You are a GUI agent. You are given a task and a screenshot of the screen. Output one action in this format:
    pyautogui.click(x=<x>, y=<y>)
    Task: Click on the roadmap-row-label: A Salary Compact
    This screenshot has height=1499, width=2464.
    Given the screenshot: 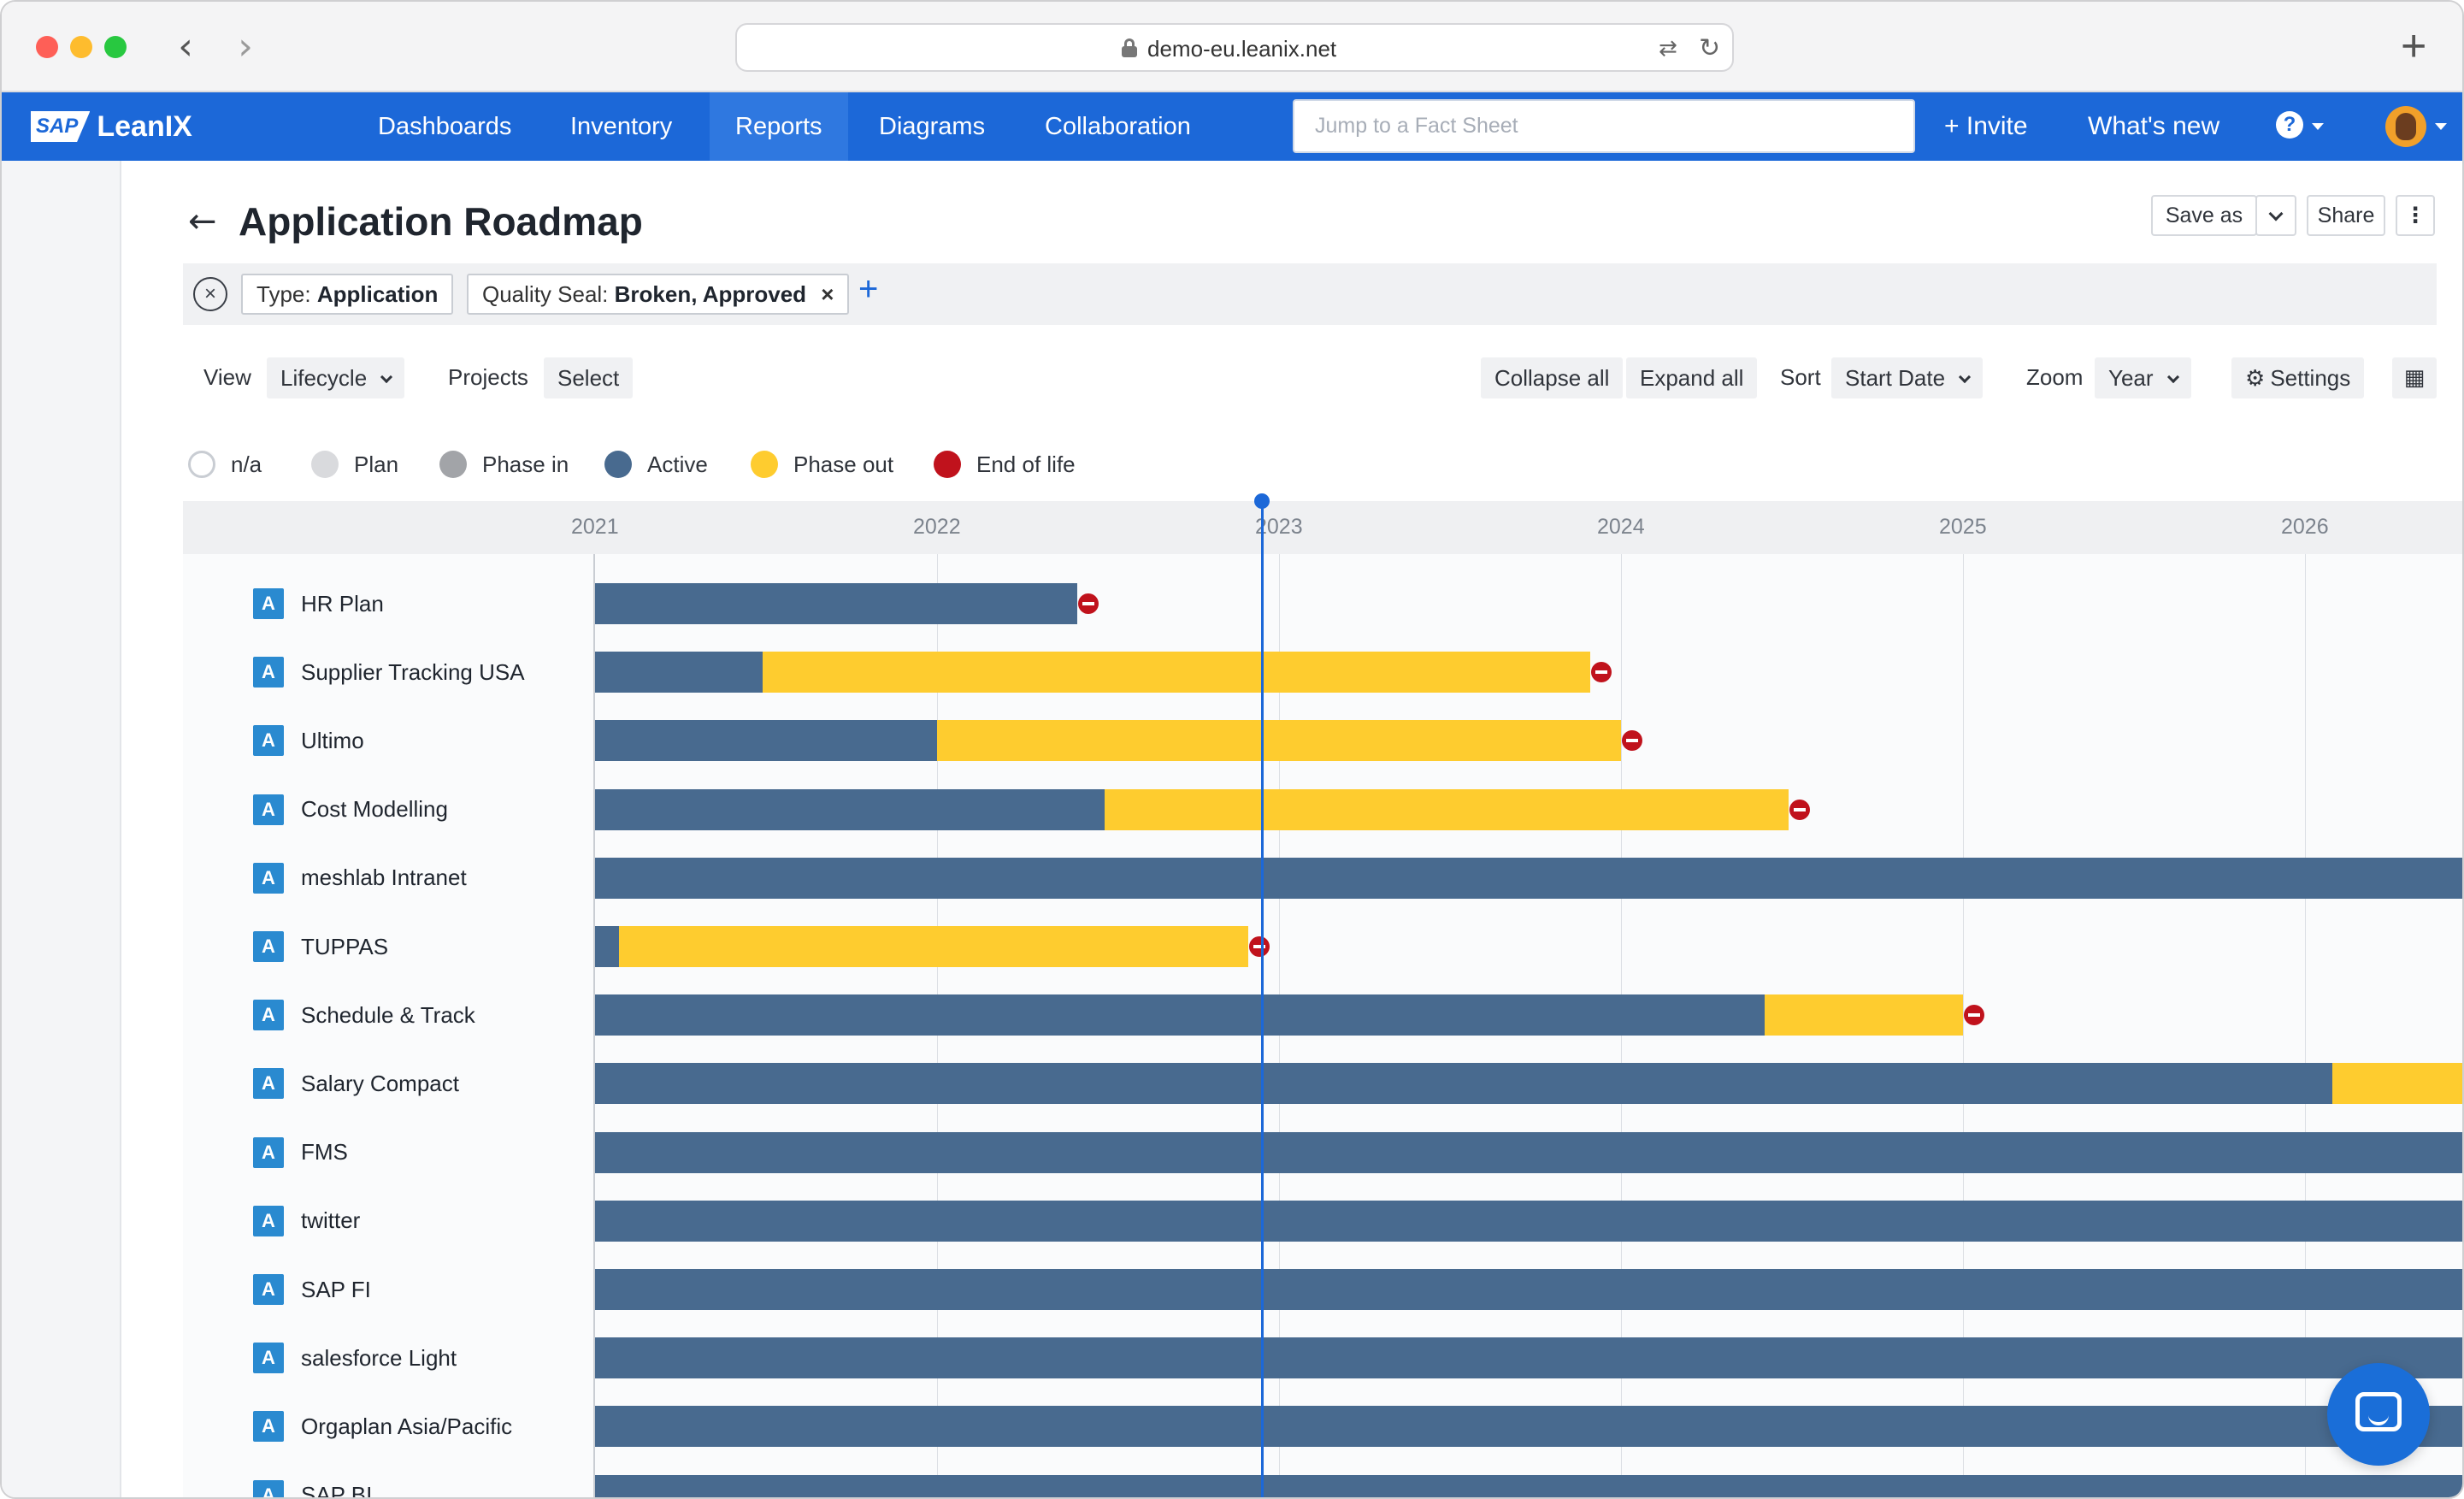 What is the action you would take?
    pyautogui.click(x=356, y=1084)
    